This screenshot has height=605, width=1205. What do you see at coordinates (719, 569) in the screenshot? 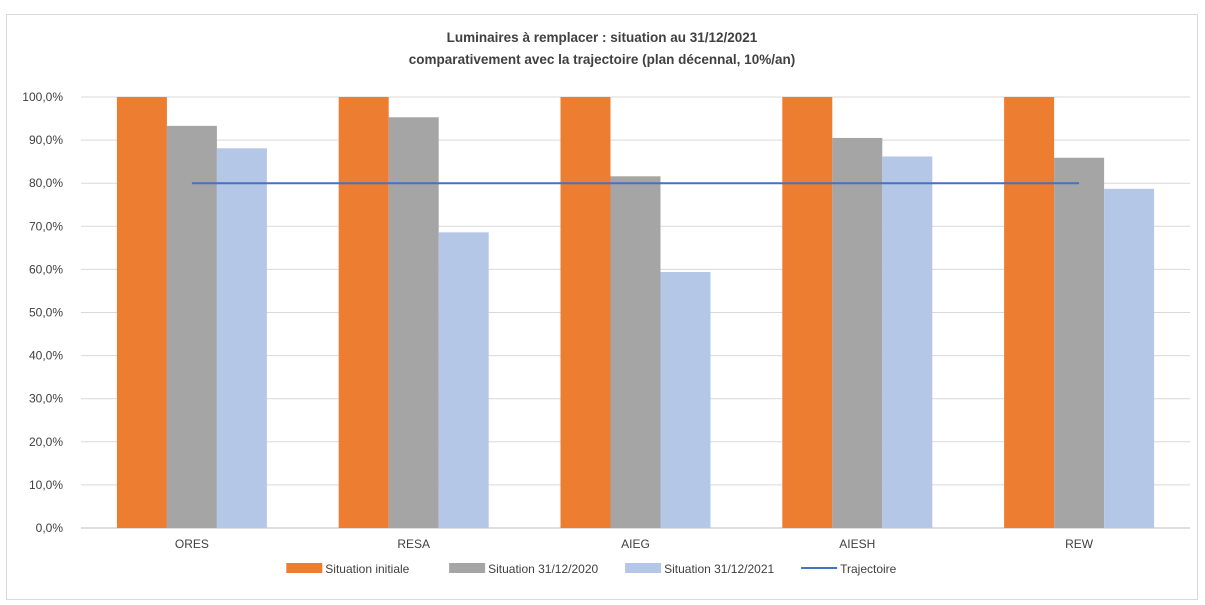
I see `legend-label: Situation 31/12/2021` at bounding box center [719, 569].